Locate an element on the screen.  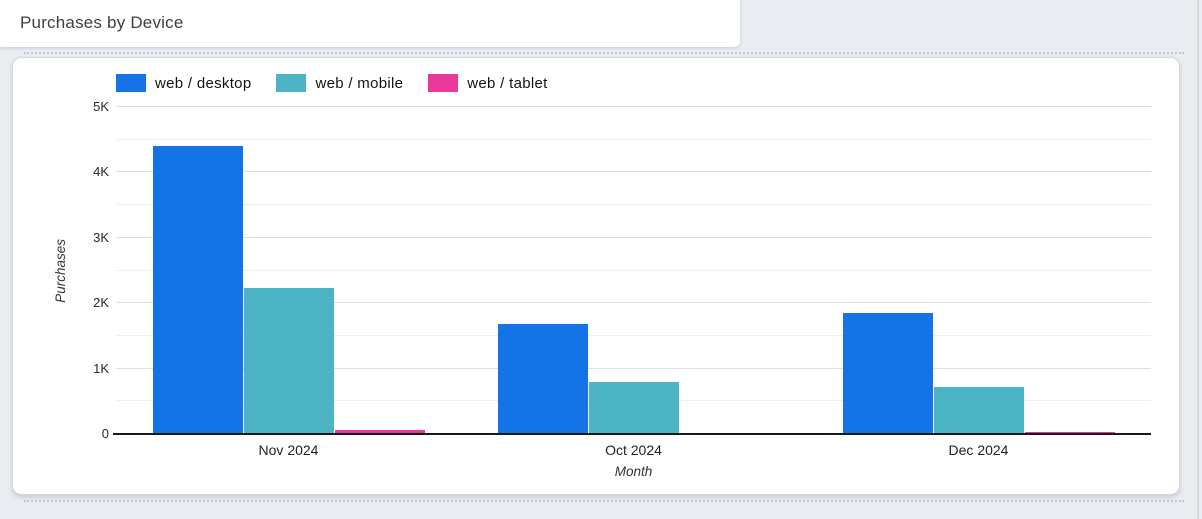
x-tick-label: Oct 2024 is located at coordinates (633, 450).